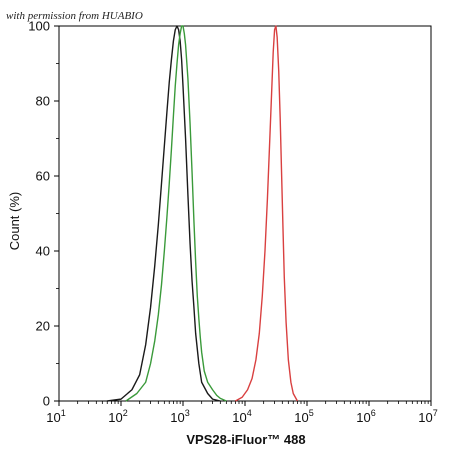 Image resolution: width=450 pixels, height=454 pixels. Describe the element at coordinates (43, 101) in the screenshot. I see `y-tick-label: 80` at that location.